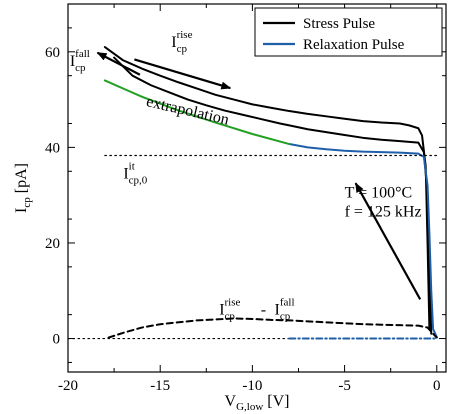 The height and width of the screenshot is (414, 450). Describe the element at coordinates (52, 53) in the screenshot. I see `y-tick-label: 60` at that location.